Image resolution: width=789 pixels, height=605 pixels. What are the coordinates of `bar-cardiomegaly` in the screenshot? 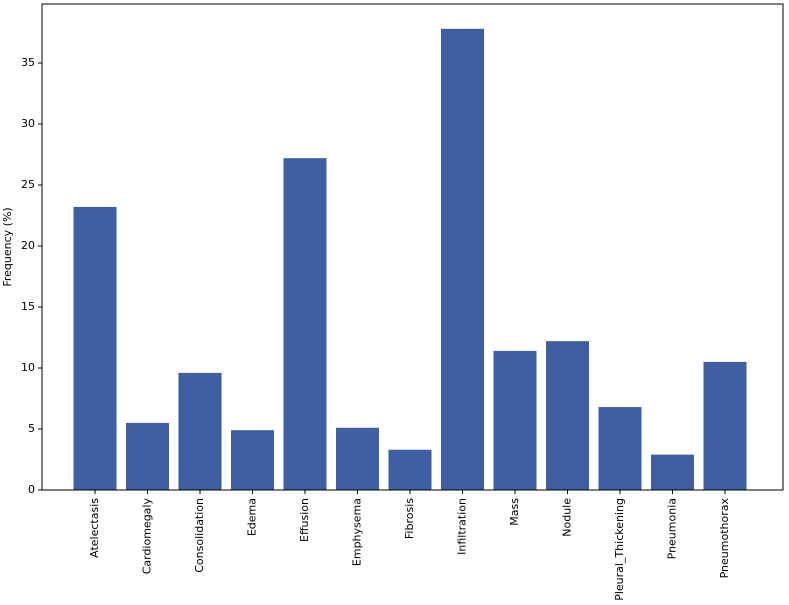 It's located at (147, 456).